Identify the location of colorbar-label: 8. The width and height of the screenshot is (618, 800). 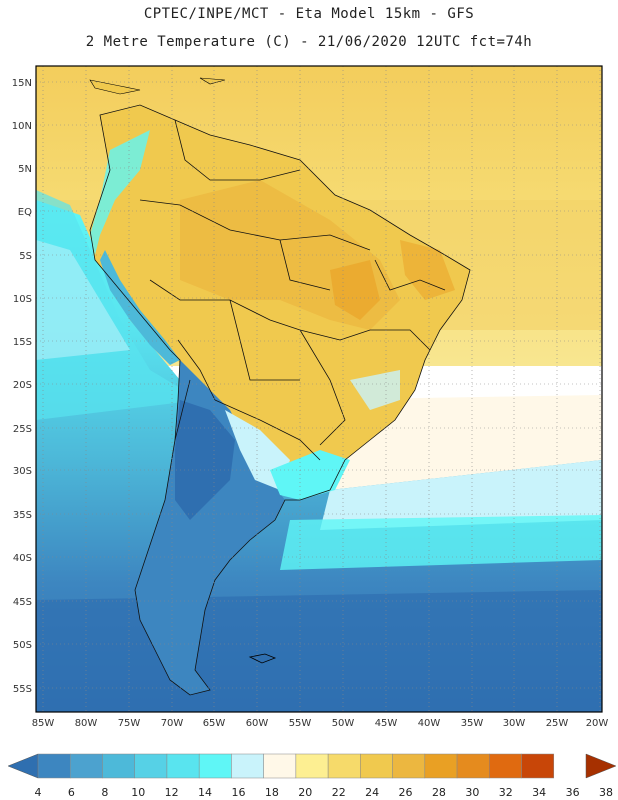
(104, 792).